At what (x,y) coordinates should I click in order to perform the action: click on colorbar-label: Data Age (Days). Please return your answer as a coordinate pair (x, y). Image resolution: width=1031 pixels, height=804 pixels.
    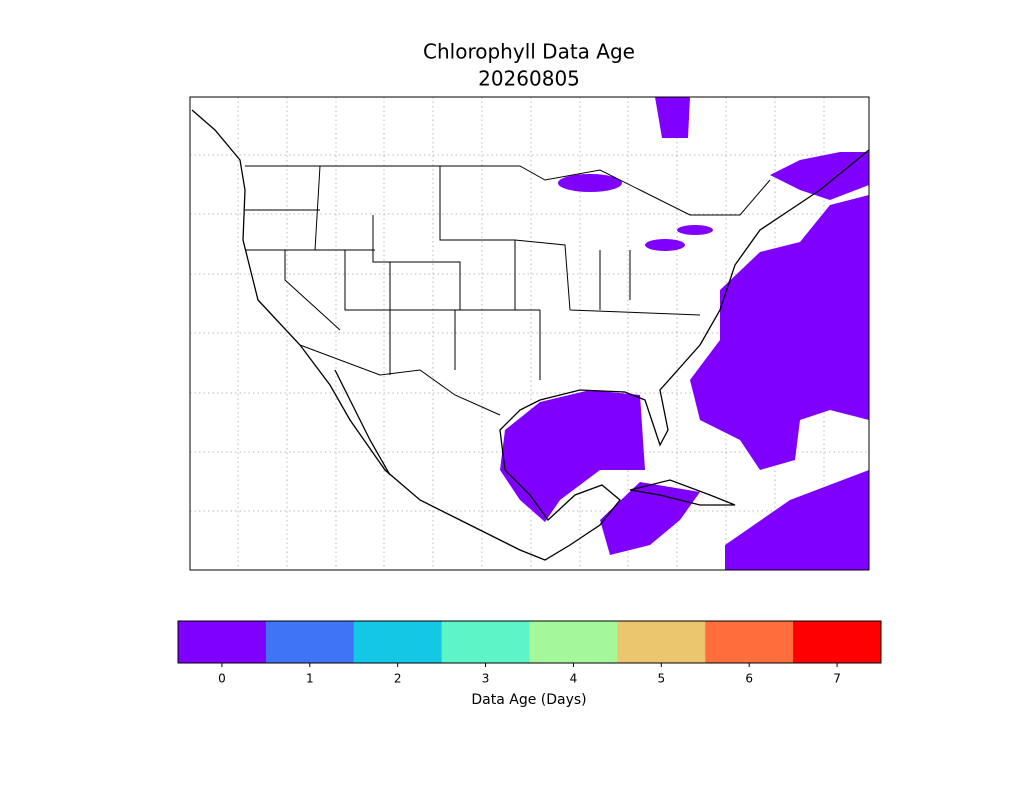
    Looking at the image, I should click on (528, 700).